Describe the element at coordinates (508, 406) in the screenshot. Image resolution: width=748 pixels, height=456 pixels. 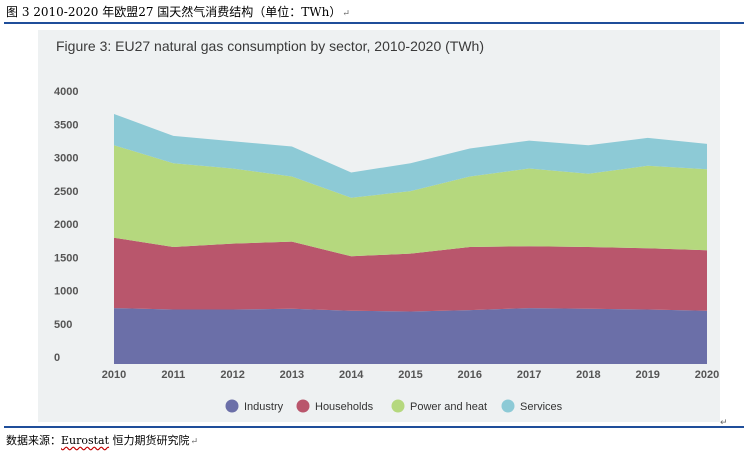
I see `legend-swatch-services` at that location.